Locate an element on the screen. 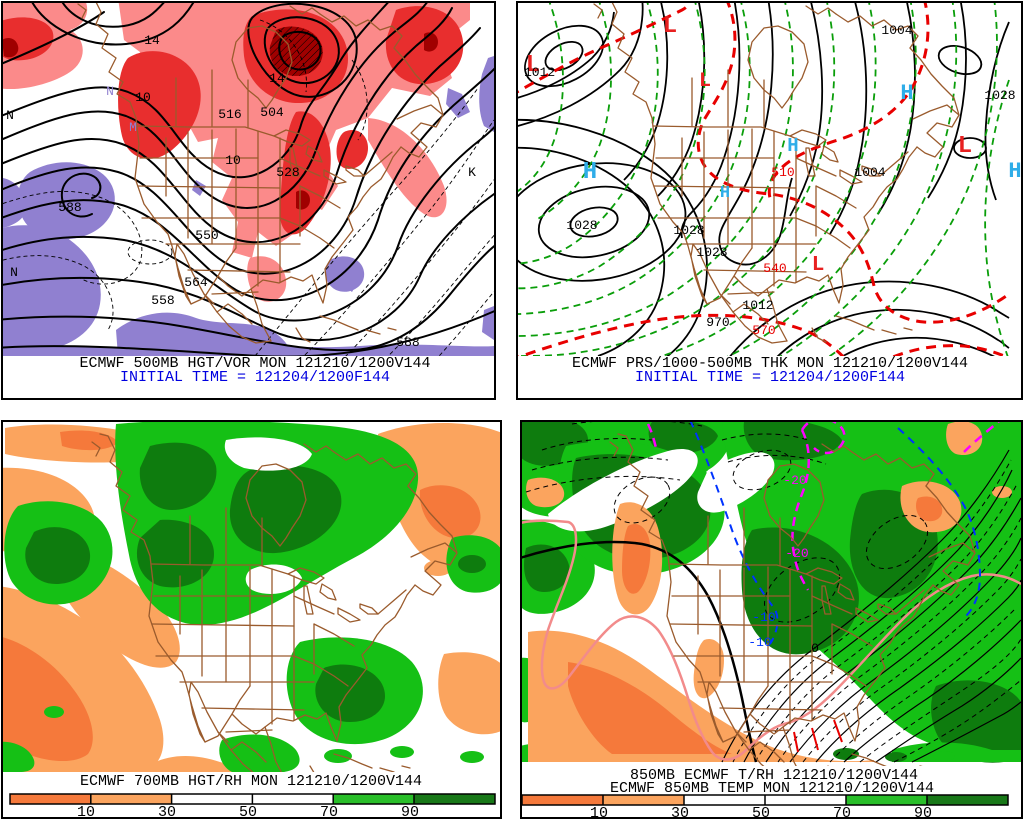 The image size is (1024, 819). temp-contour-pink is located at coordinates (771, 640).